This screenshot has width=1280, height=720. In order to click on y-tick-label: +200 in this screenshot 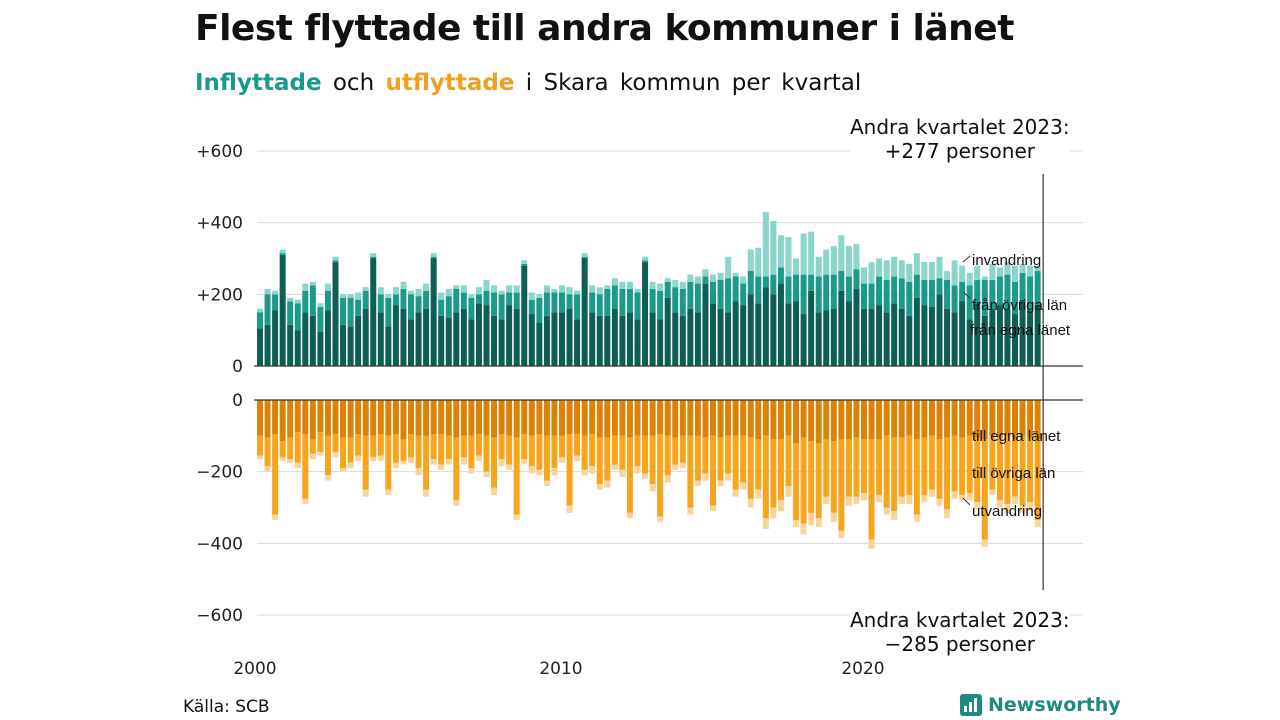, I will do `click(219, 295)`.